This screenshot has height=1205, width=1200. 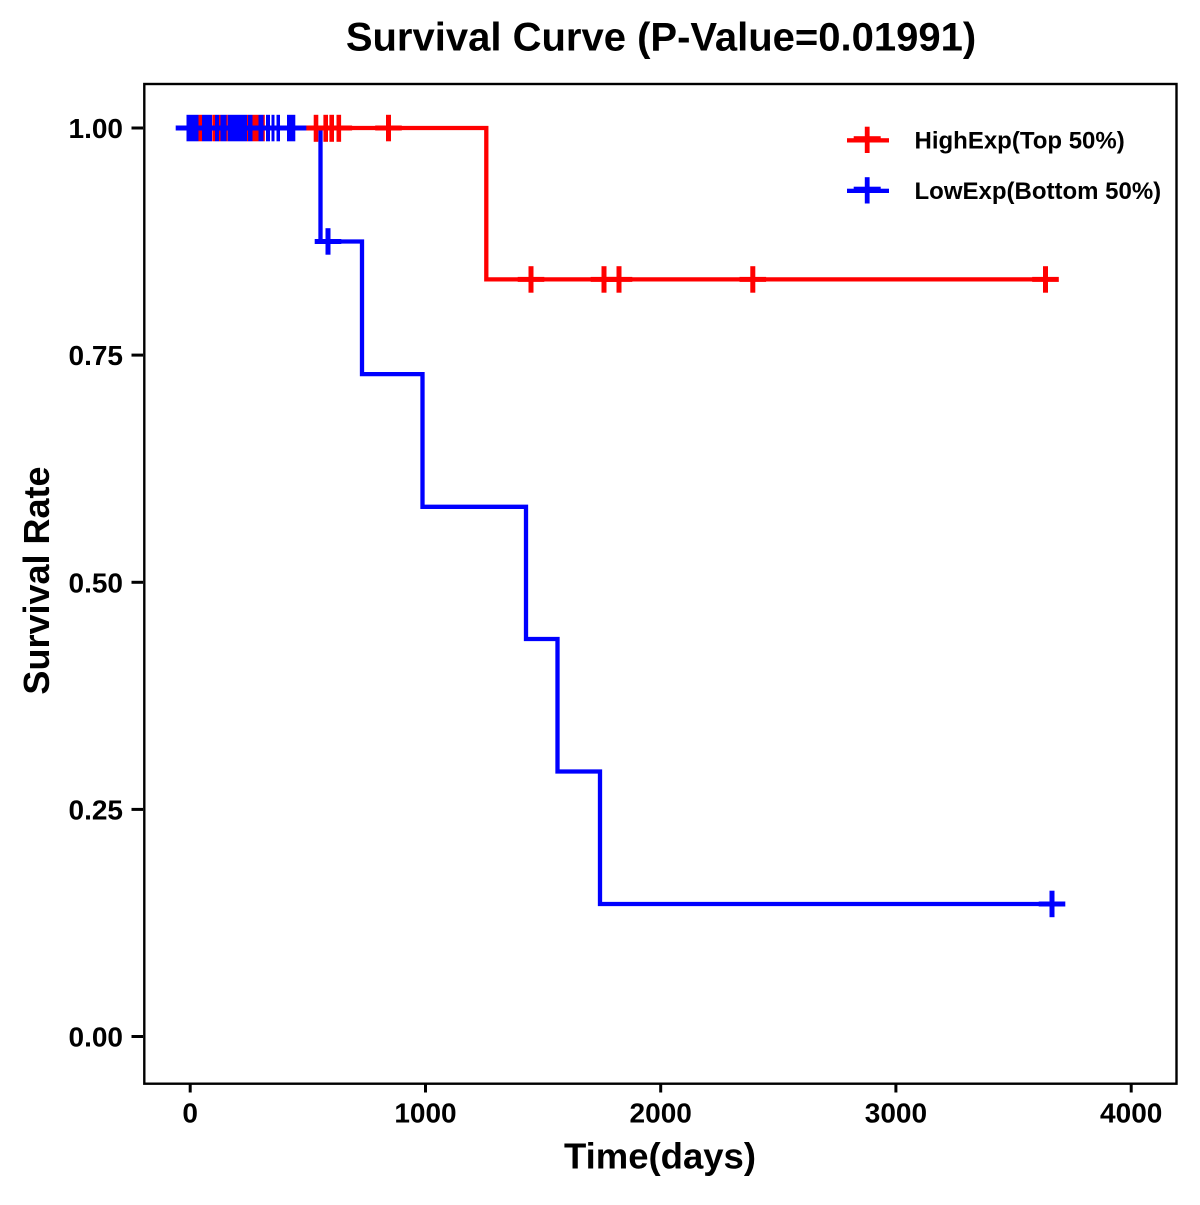 I want to click on svg-text: 0.25, so click(x=96, y=809).